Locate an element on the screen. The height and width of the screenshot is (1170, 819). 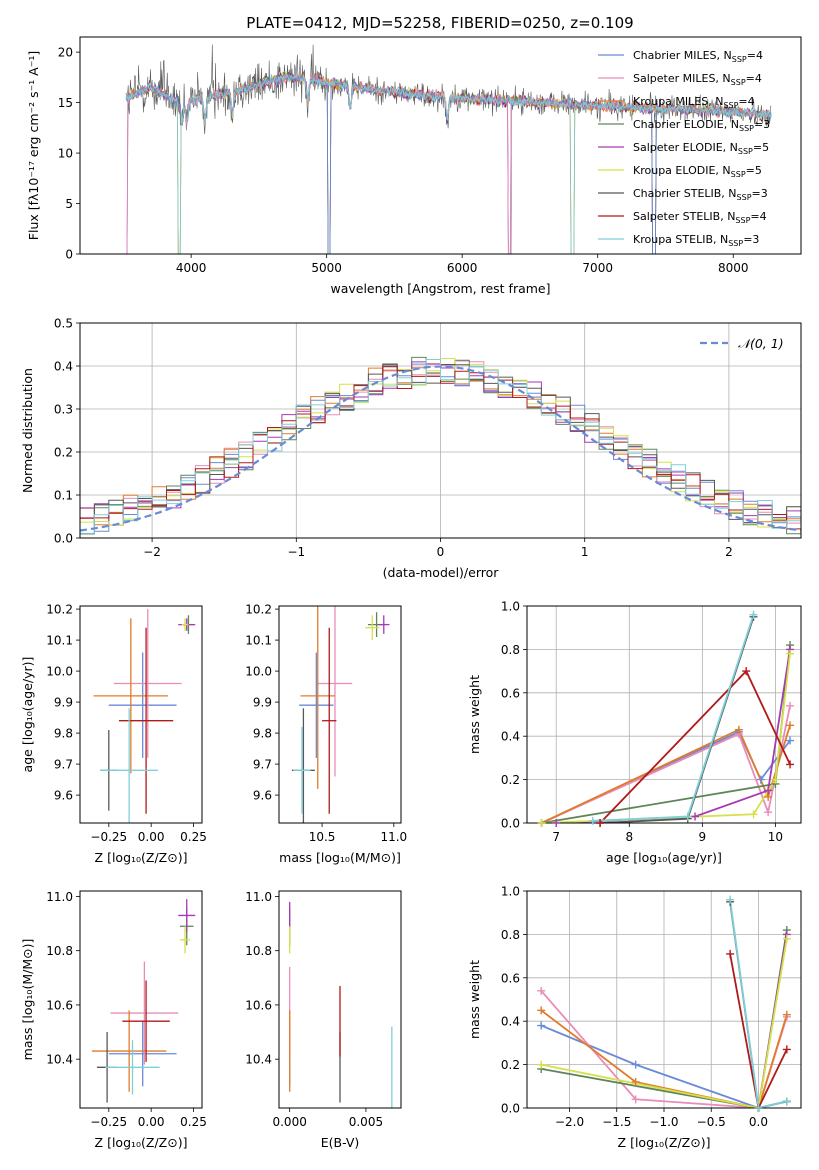
normal-curve is located at coordinates (440, 448).